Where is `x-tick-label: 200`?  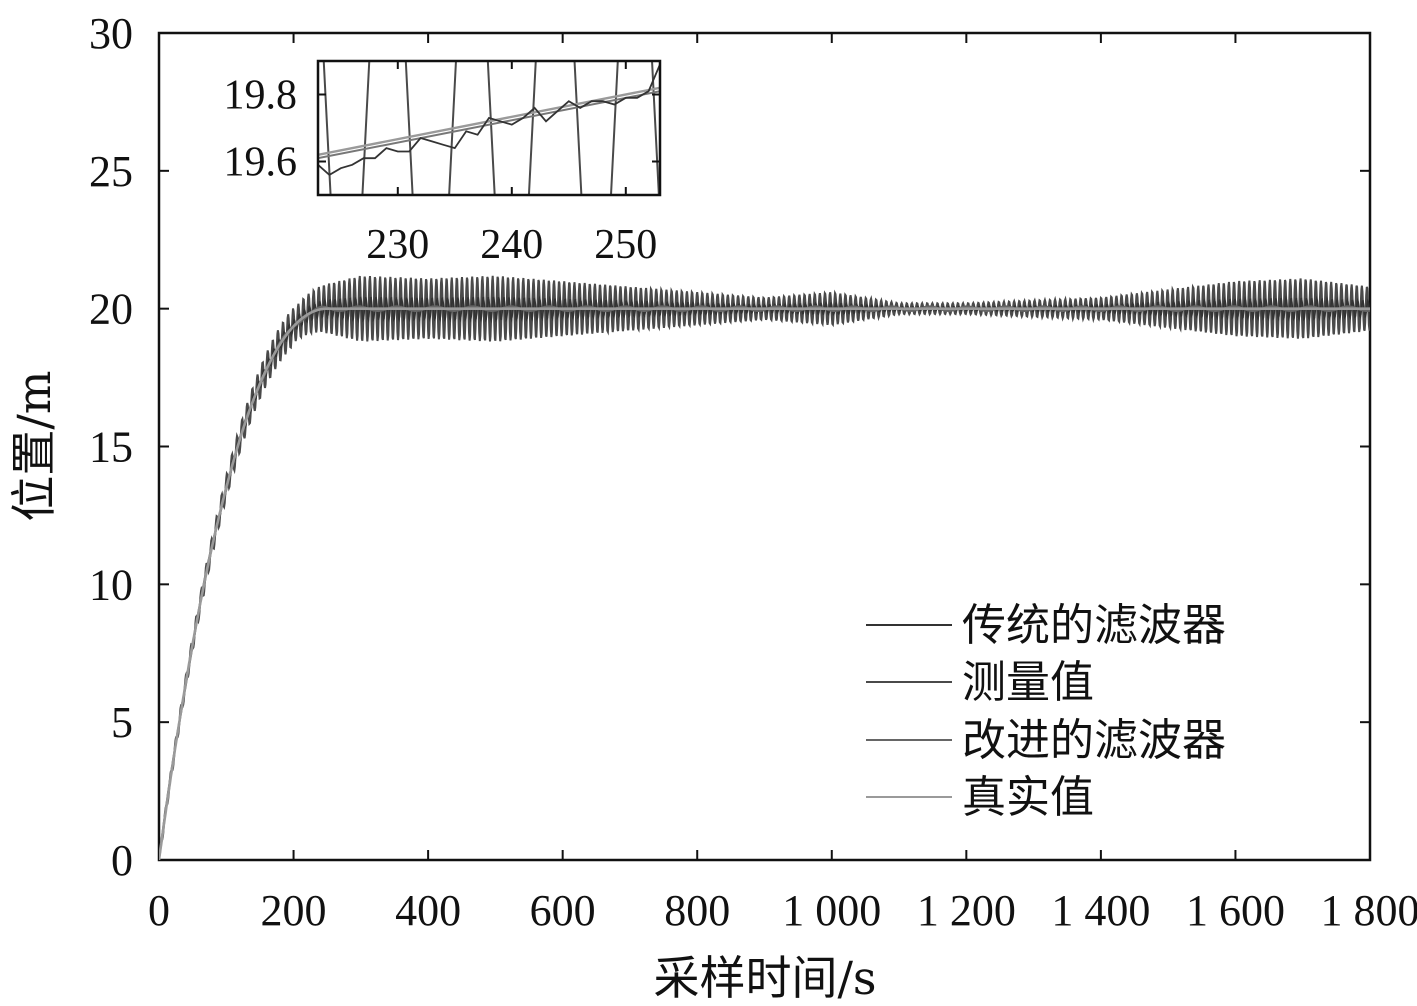 x-tick-label: 200 is located at coordinates (294, 910).